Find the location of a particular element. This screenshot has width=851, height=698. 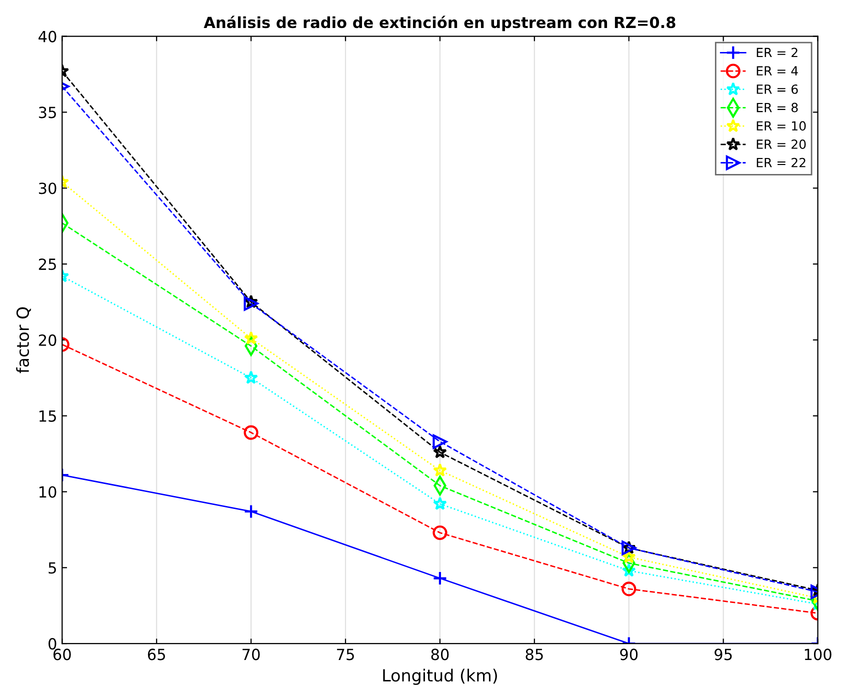

x-tick-label: 60 is located at coordinates (62, 654).